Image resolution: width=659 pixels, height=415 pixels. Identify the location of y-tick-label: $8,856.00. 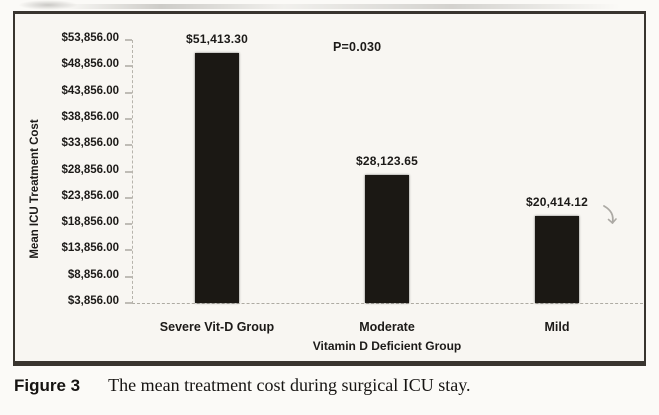
(93, 274).